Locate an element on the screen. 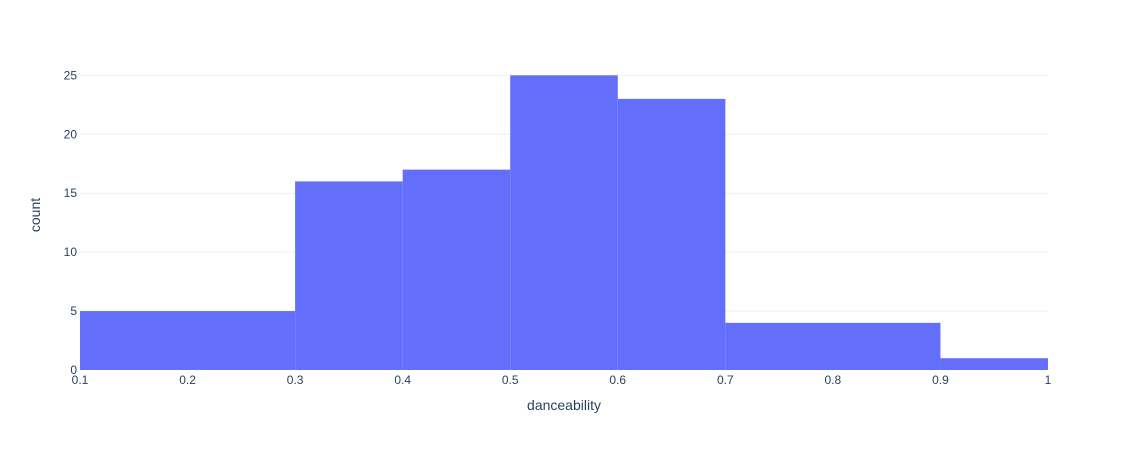 The width and height of the screenshot is (1128, 455). y-tick-label: 20 is located at coordinates (71, 134).